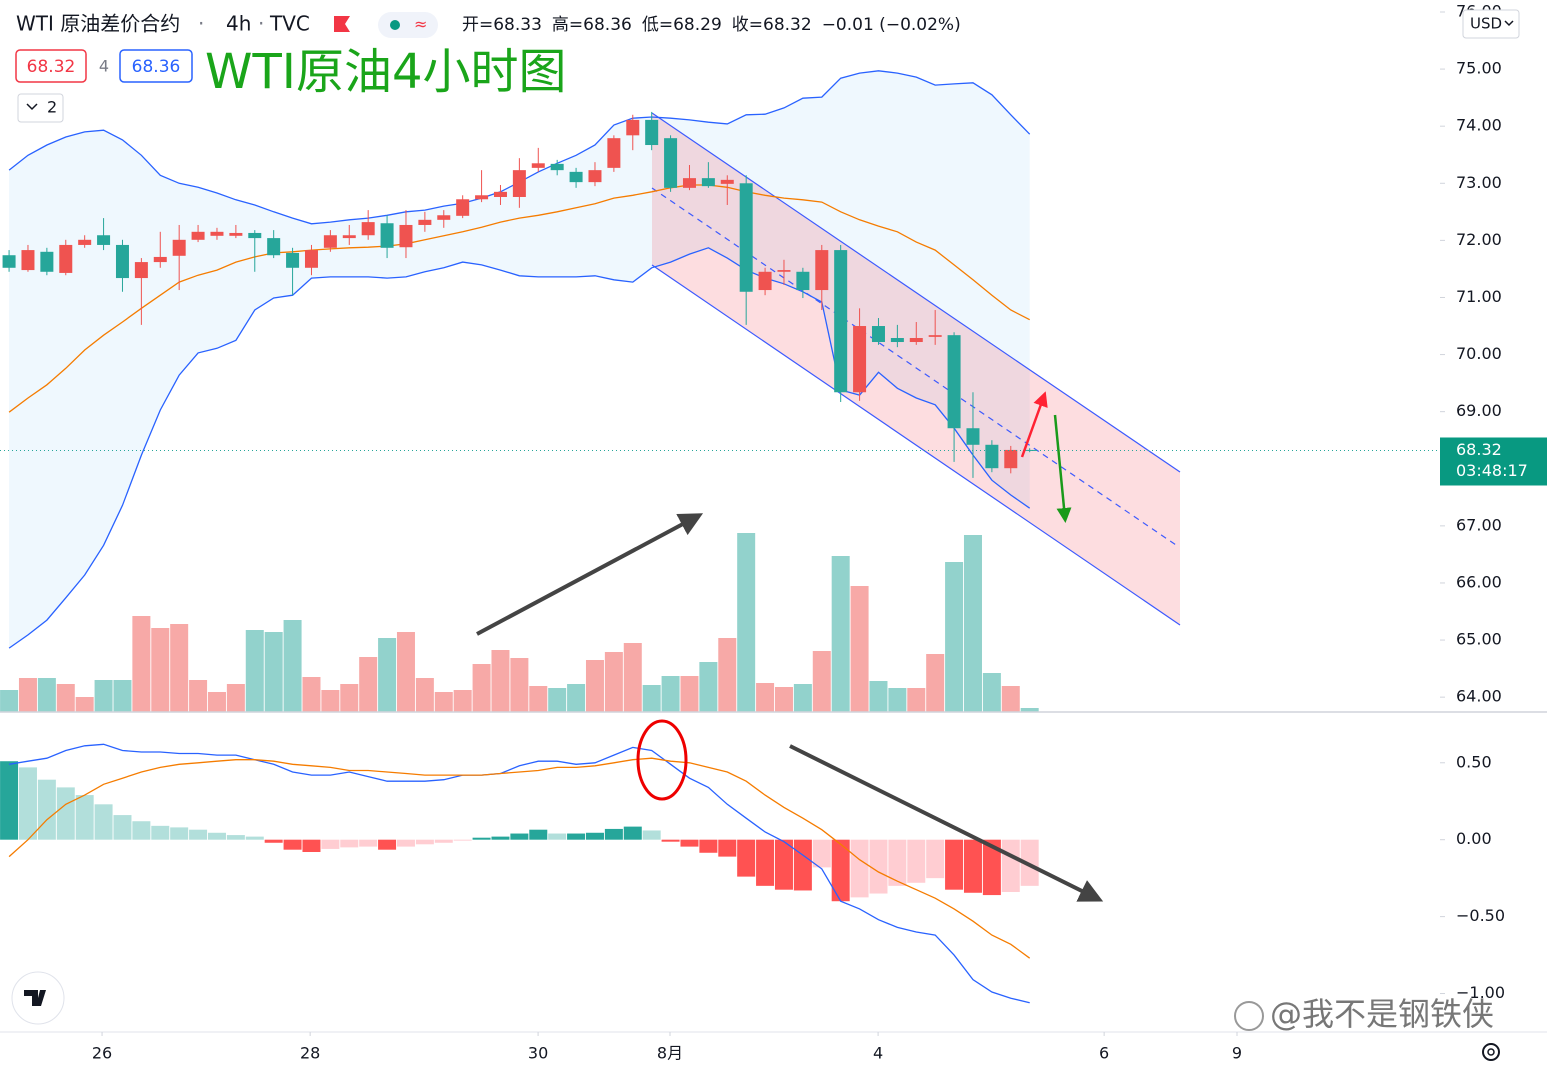 Image resolution: width=1547 pixels, height=1074 pixels. I want to click on ohlc-item: 收=68.32, so click(772, 25).